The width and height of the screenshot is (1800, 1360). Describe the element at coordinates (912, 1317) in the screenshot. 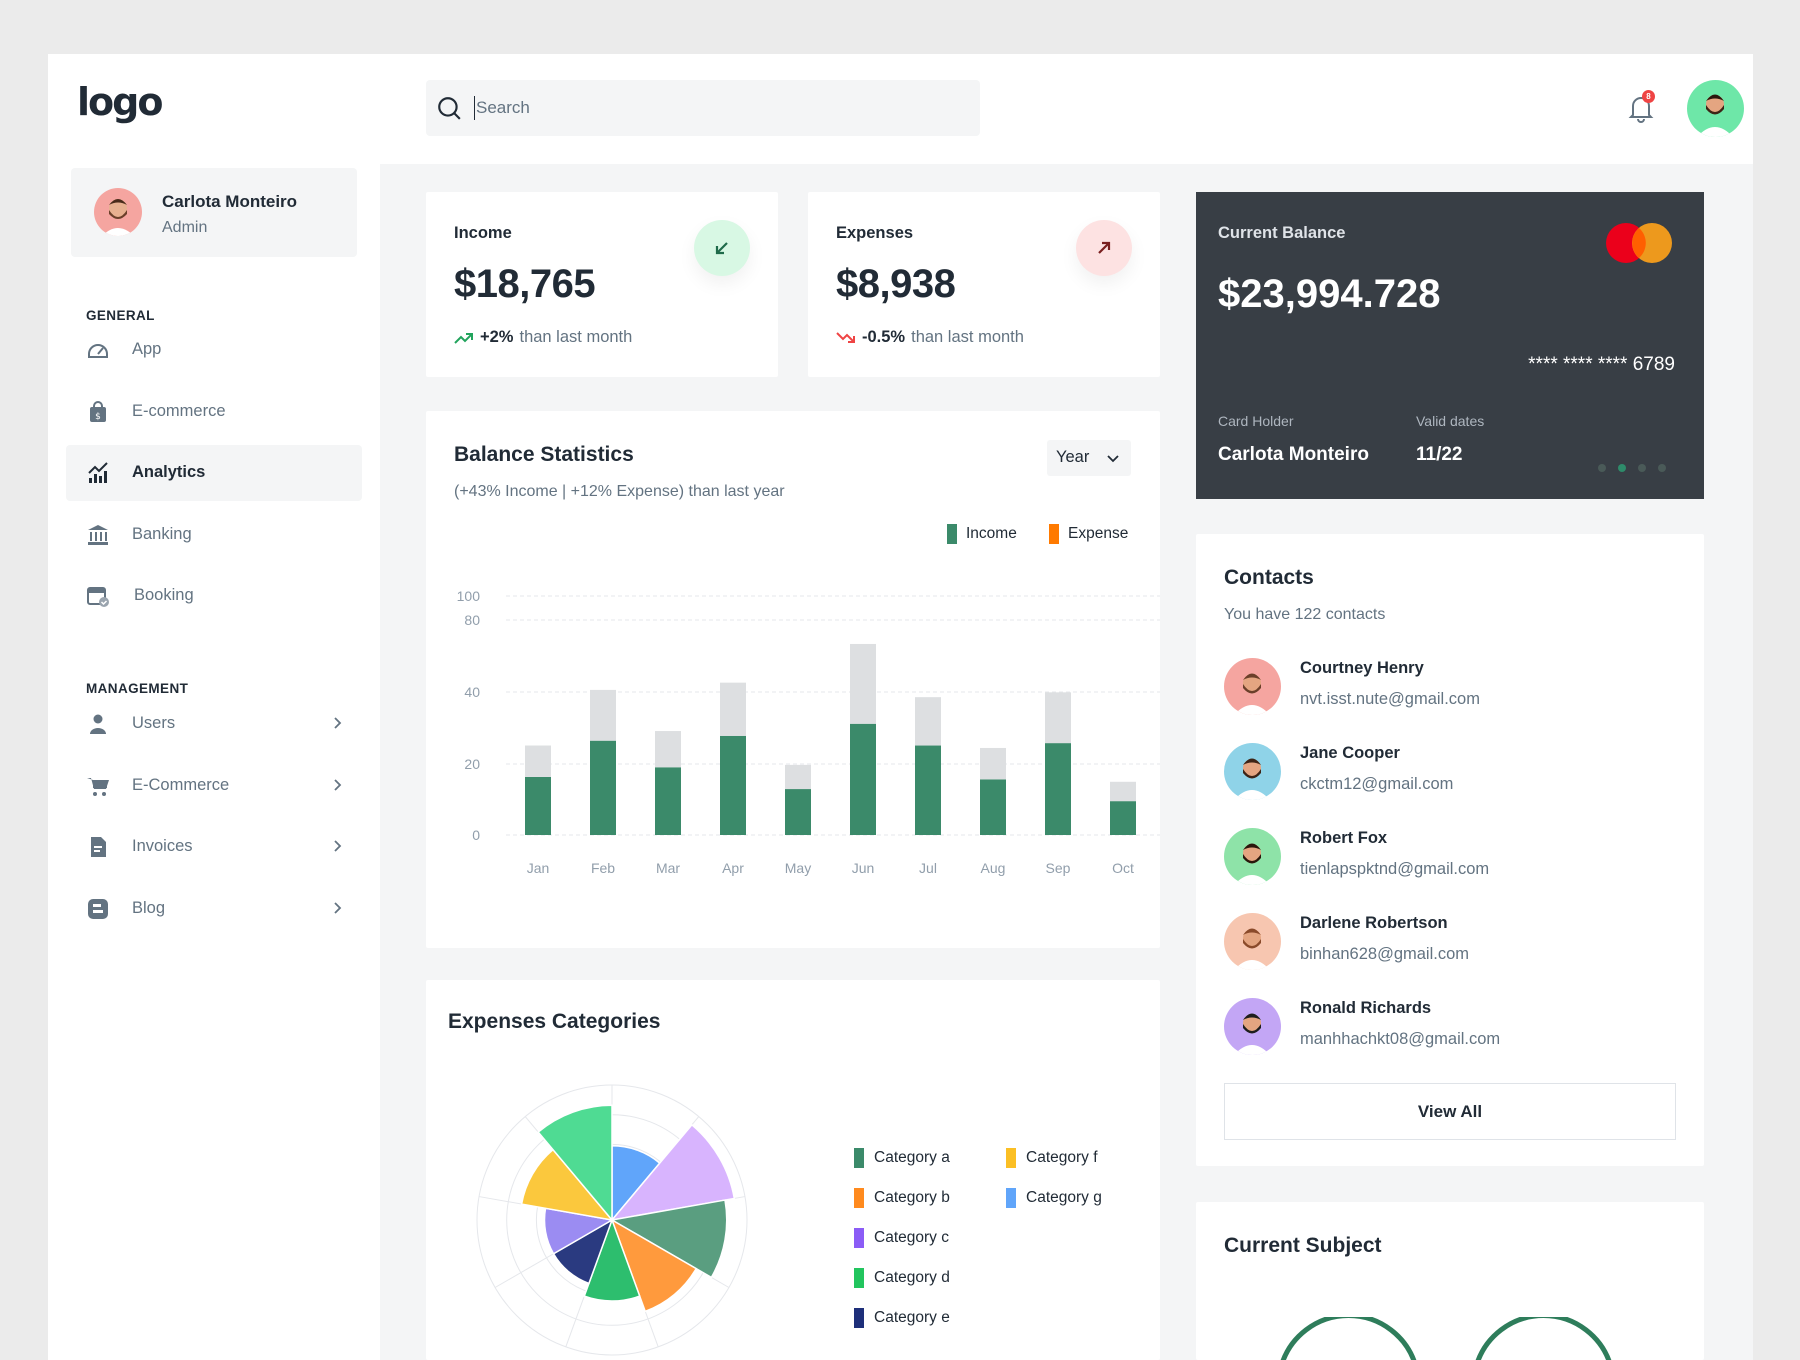

I see `legend-label: Category e` at that location.